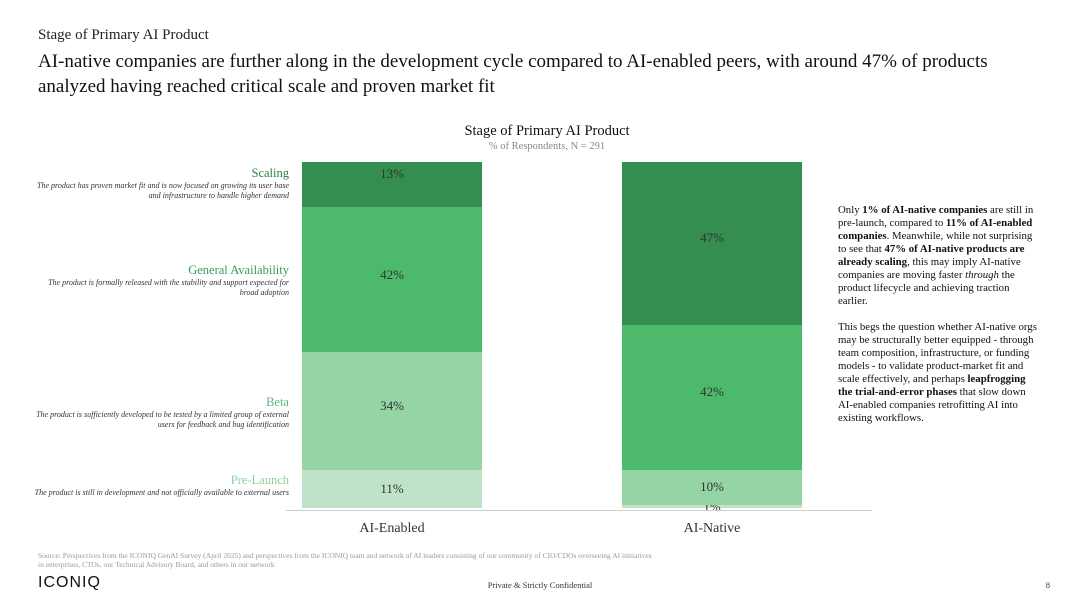  I want to click on commentary-p1-run-1: 1% of AI-native companies, so click(925, 210).